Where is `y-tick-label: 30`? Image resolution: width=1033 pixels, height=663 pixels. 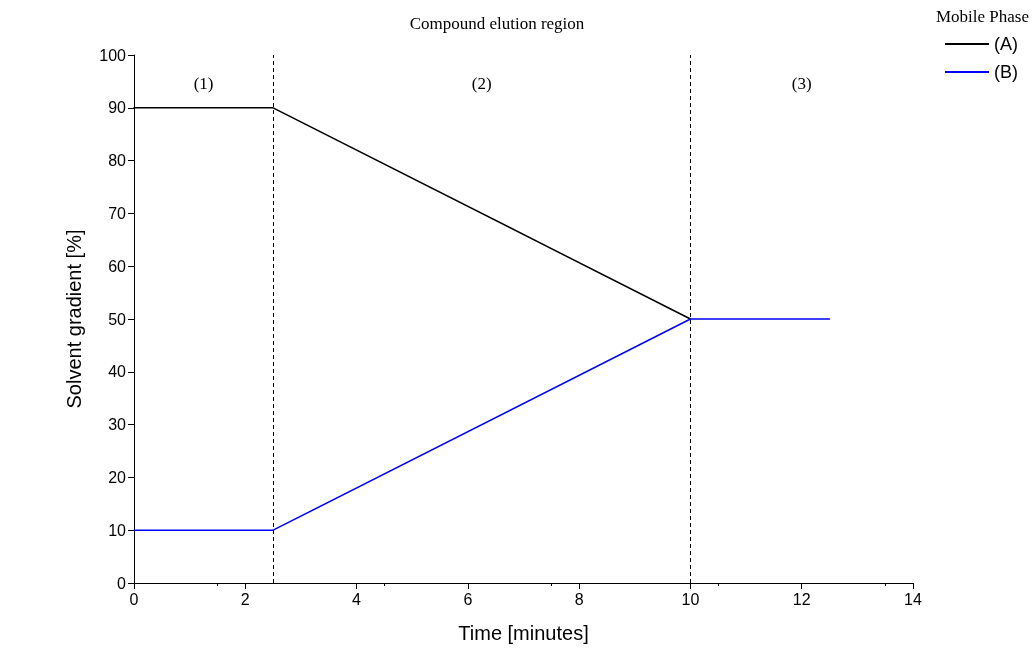
y-tick-label: 30 is located at coordinates (117, 425).